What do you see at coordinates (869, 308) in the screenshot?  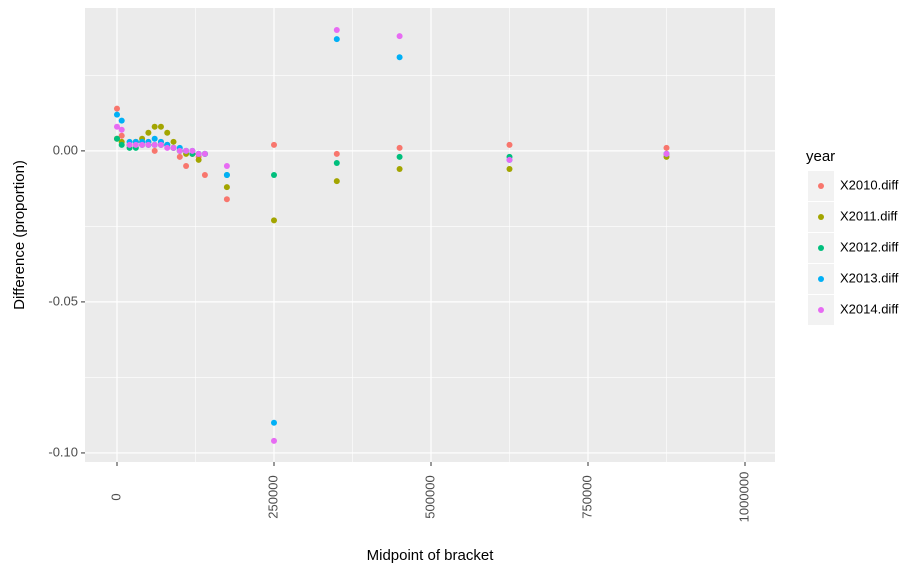 I see `legend-label: X2014.diff` at bounding box center [869, 308].